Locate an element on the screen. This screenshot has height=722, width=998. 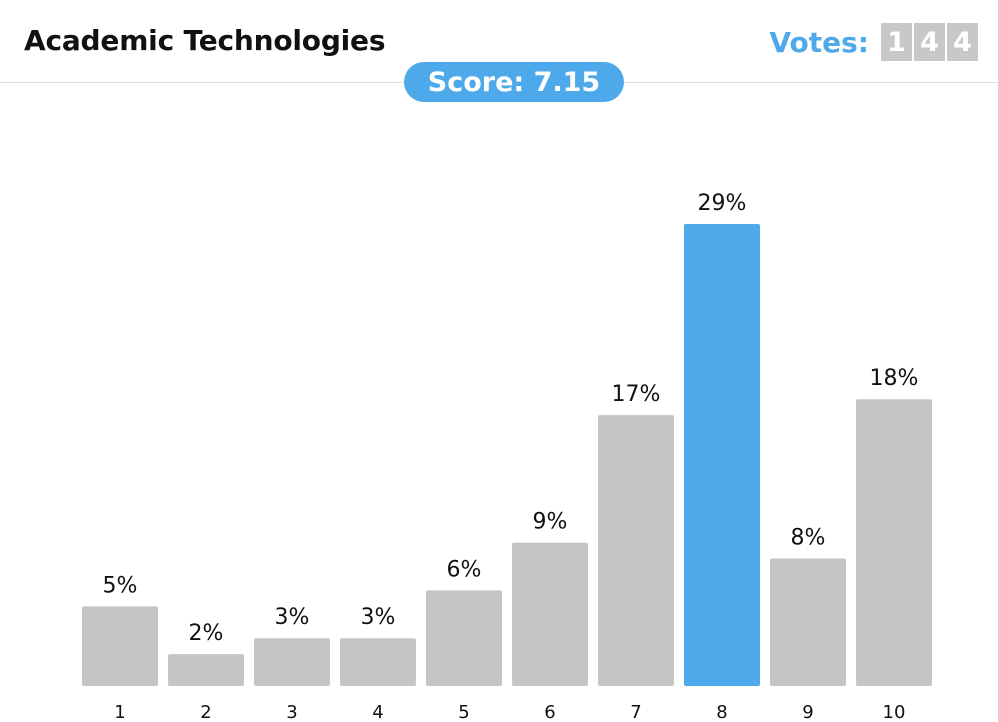
value-label-2: 2% is located at coordinates (206, 633).